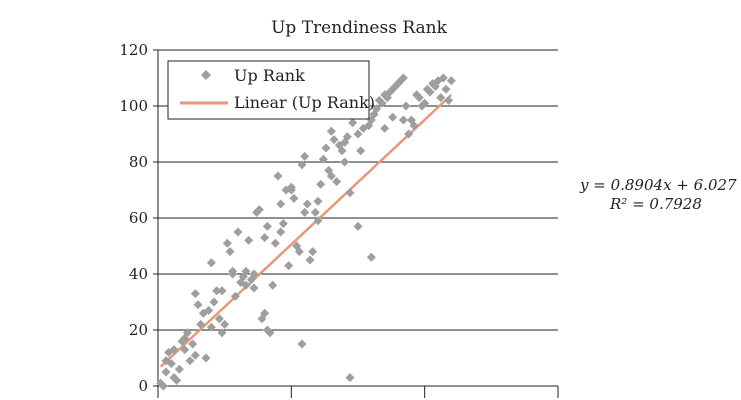  What do you see at coordinates (304, 102) in the screenshot?
I see `legend-label-linear: Linear (Up Rank)` at bounding box center [304, 102].